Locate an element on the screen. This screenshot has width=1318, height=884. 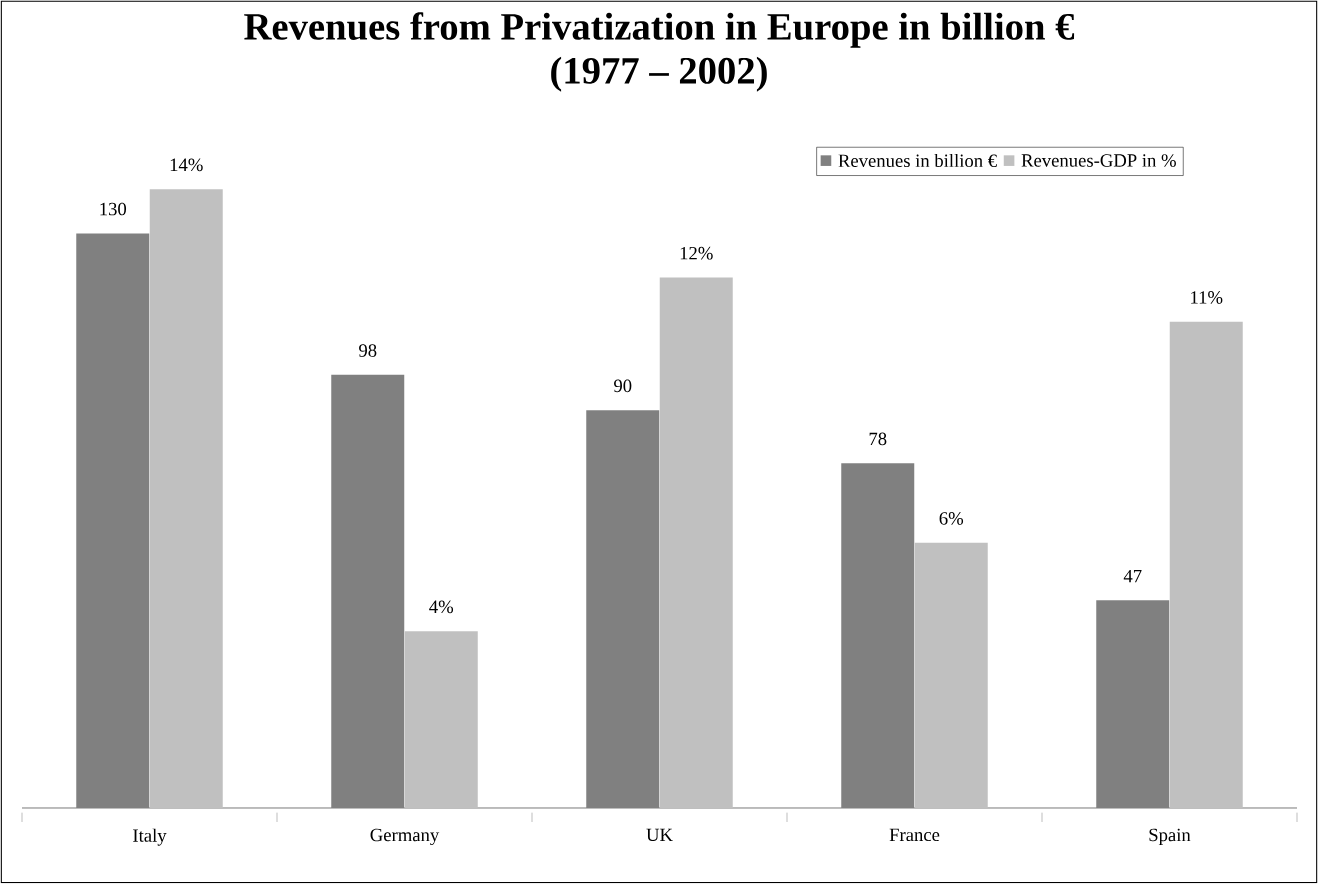
legend-label: Revenues-GDP in % is located at coordinates (1098, 160).